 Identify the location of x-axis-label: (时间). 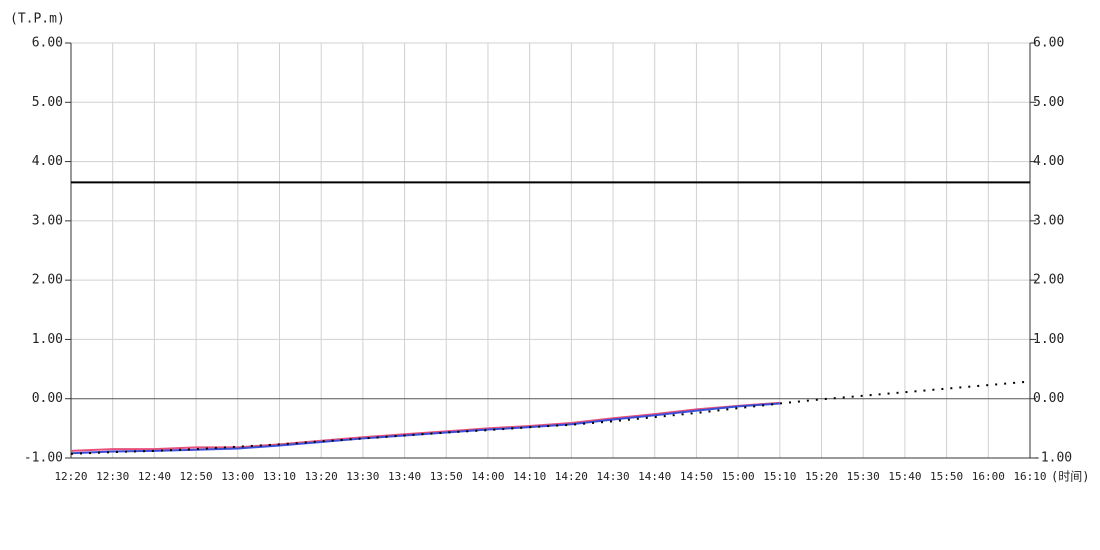
(1070, 477).